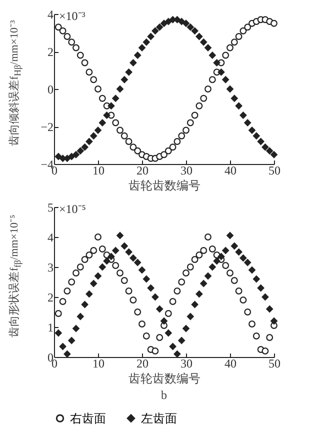 The width and height of the screenshot is (331, 448). Describe the element at coordinates (98, 171) in the screenshot. I see `x-tick-label: 10` at that location.